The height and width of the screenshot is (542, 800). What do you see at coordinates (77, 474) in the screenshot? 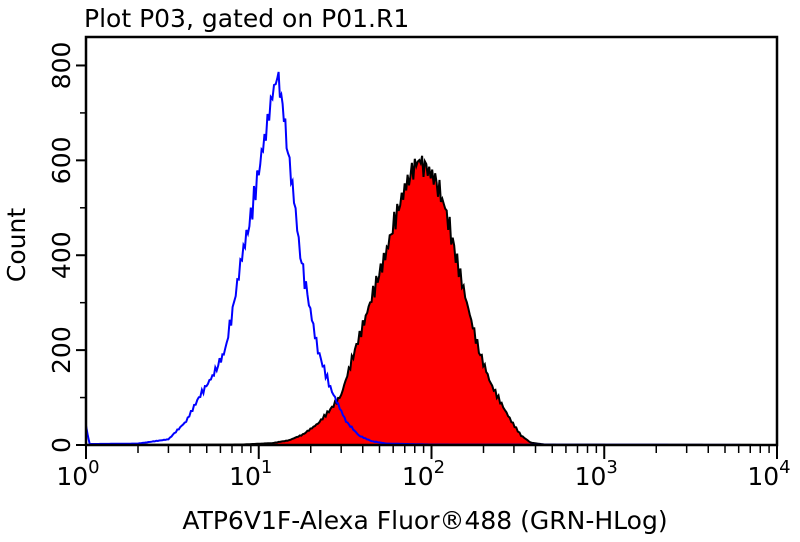
I see `x-tick-label: 10⁰` at bounding box center [77, 474].